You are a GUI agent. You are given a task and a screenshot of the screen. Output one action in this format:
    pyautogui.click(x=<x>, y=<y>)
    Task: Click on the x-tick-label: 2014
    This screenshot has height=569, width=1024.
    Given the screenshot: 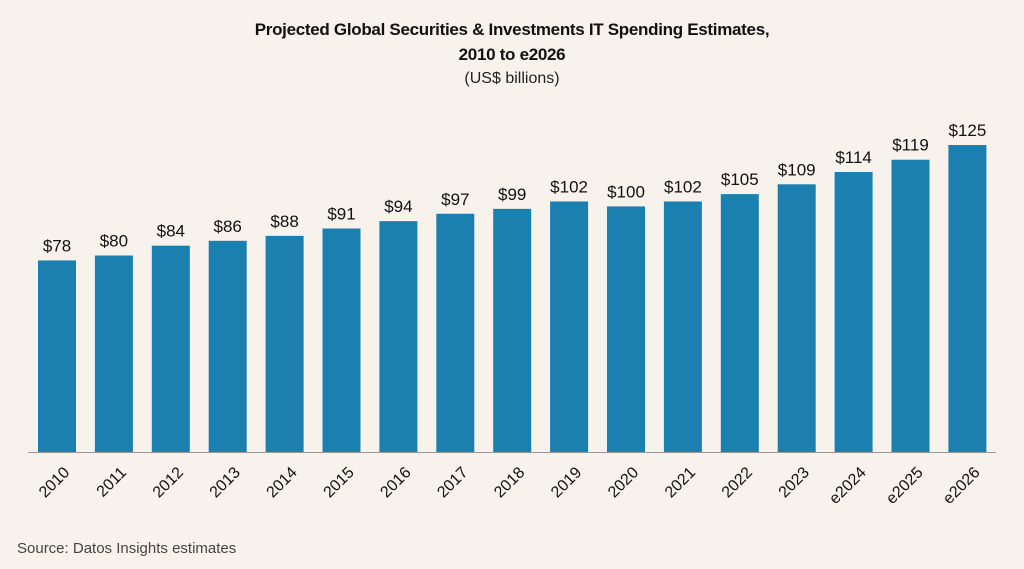 What is the action you would take?
    pyautogui.click(x=282, y=482)
    